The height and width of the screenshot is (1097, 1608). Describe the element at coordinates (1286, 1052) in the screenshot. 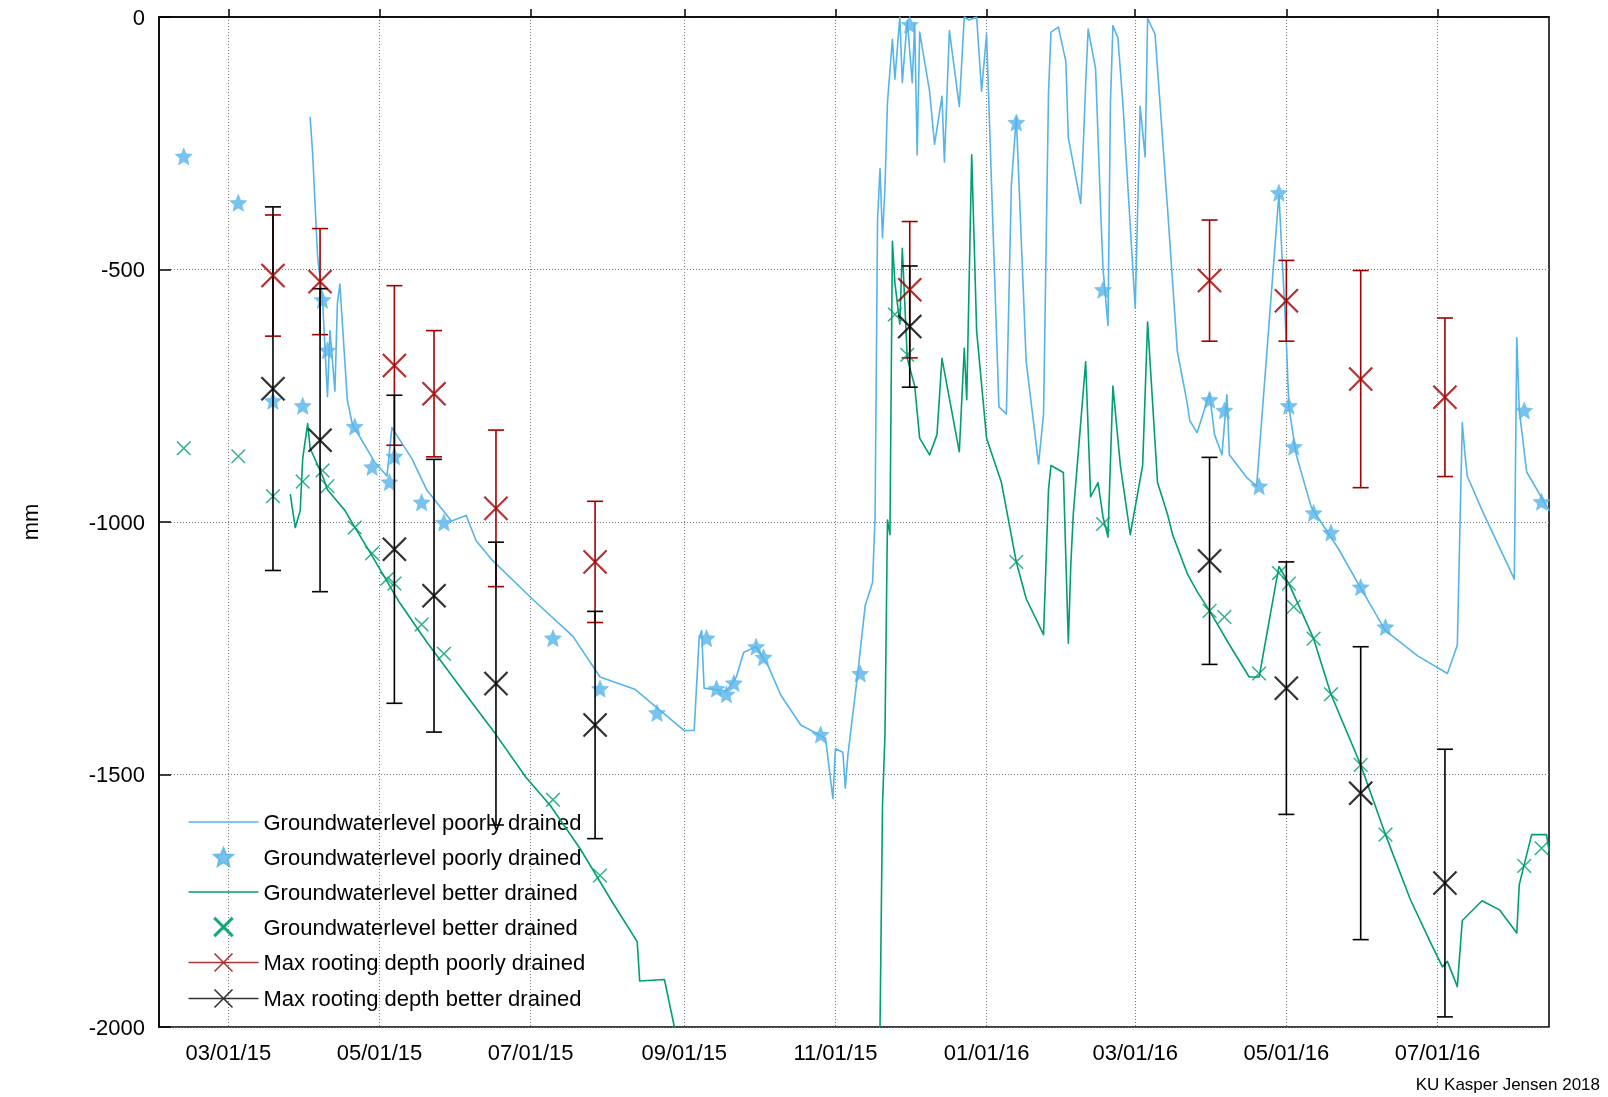

I see `x-tick-label: 05/01/16` at that location.